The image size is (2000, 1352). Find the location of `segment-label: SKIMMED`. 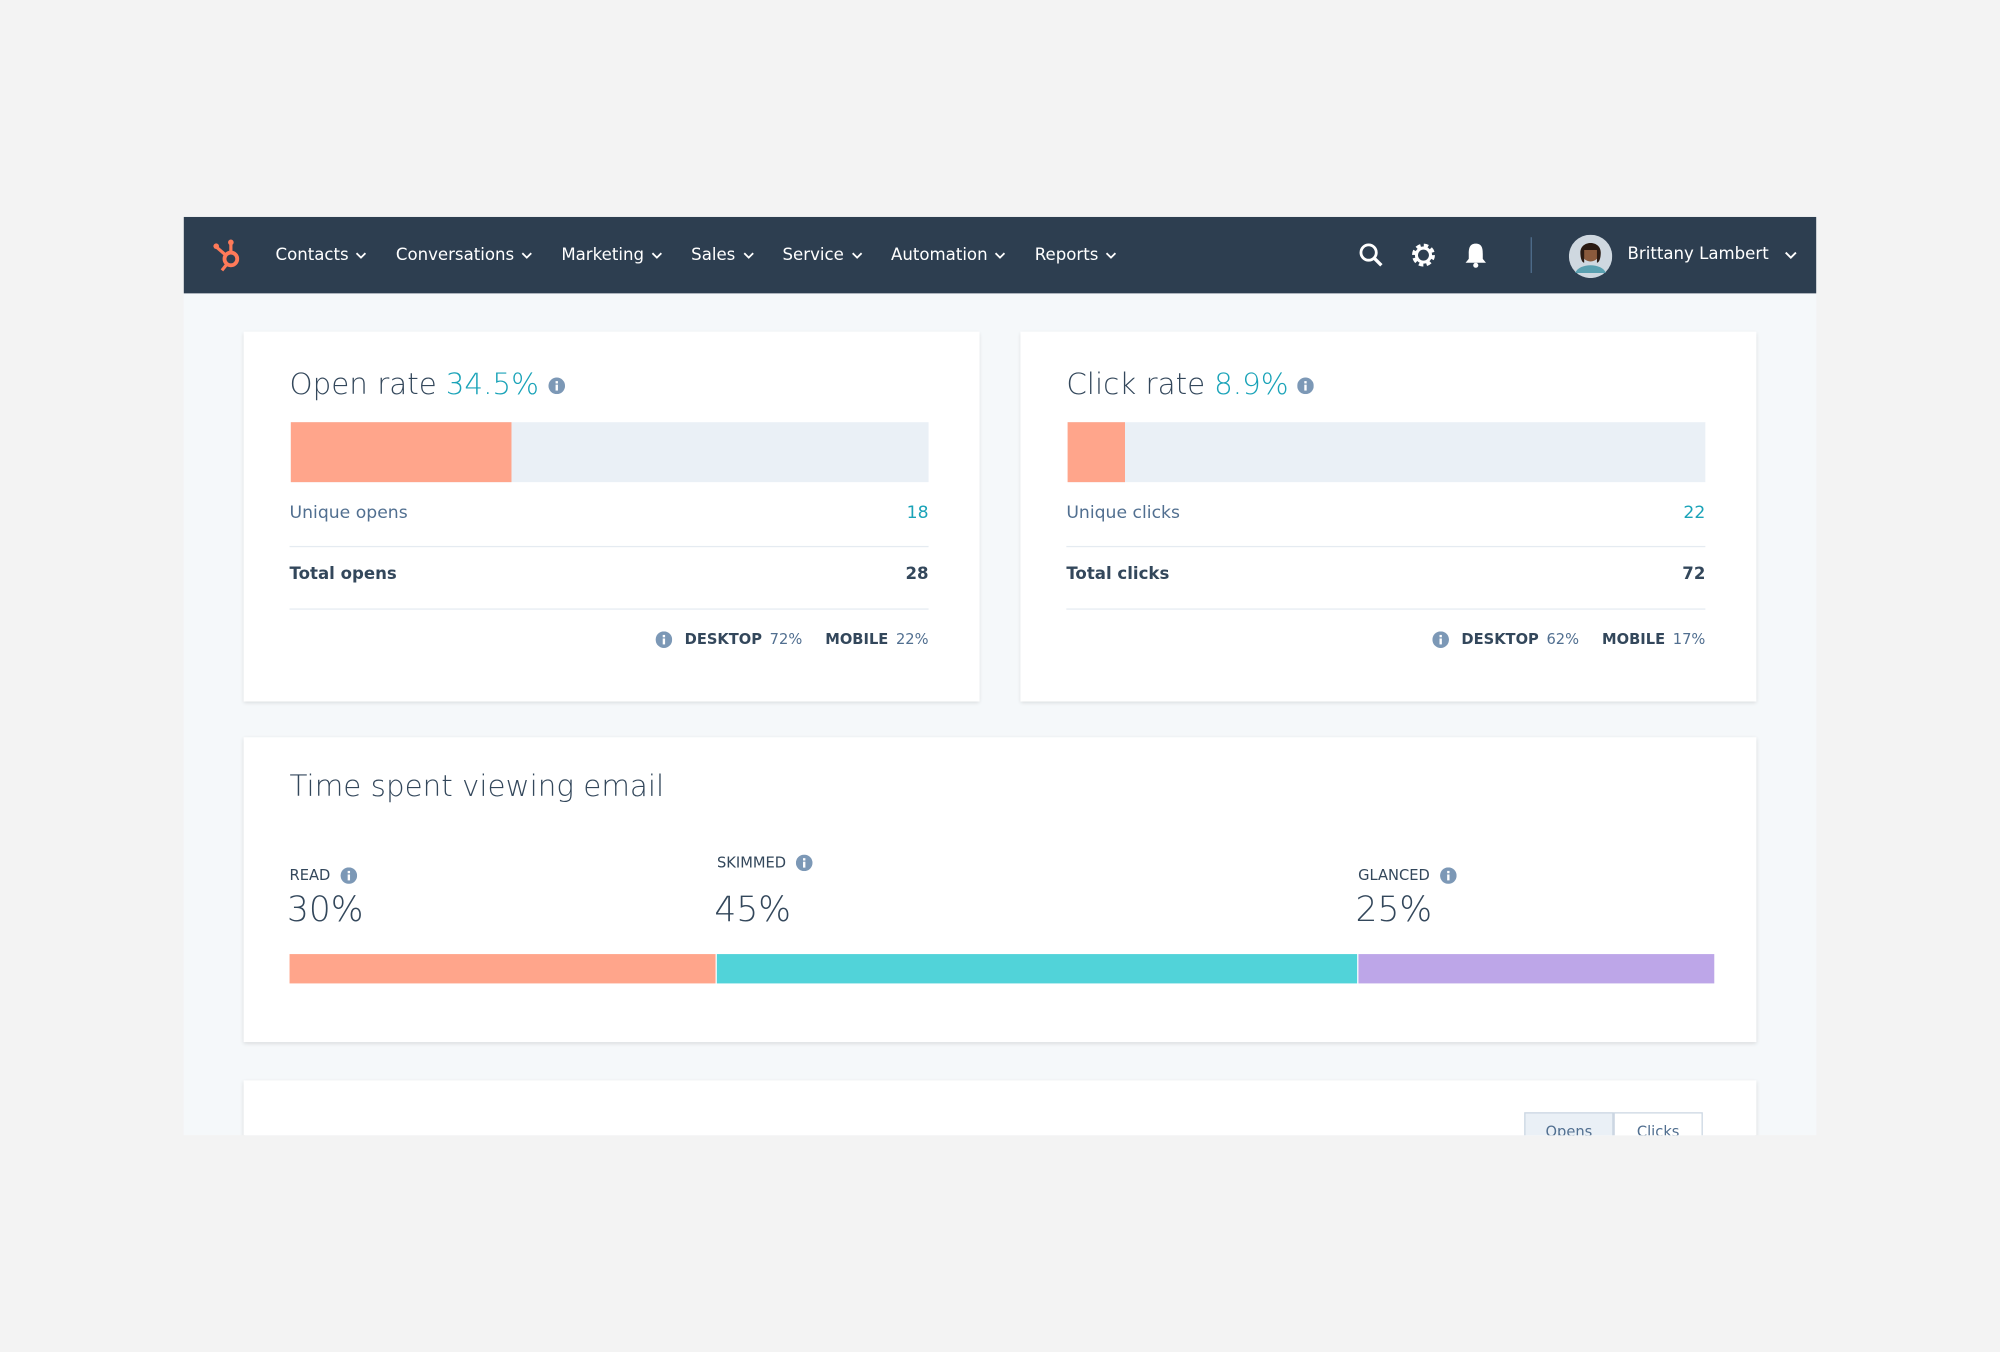

segment-label: SKIMMED is located at coordinates (765, 862).